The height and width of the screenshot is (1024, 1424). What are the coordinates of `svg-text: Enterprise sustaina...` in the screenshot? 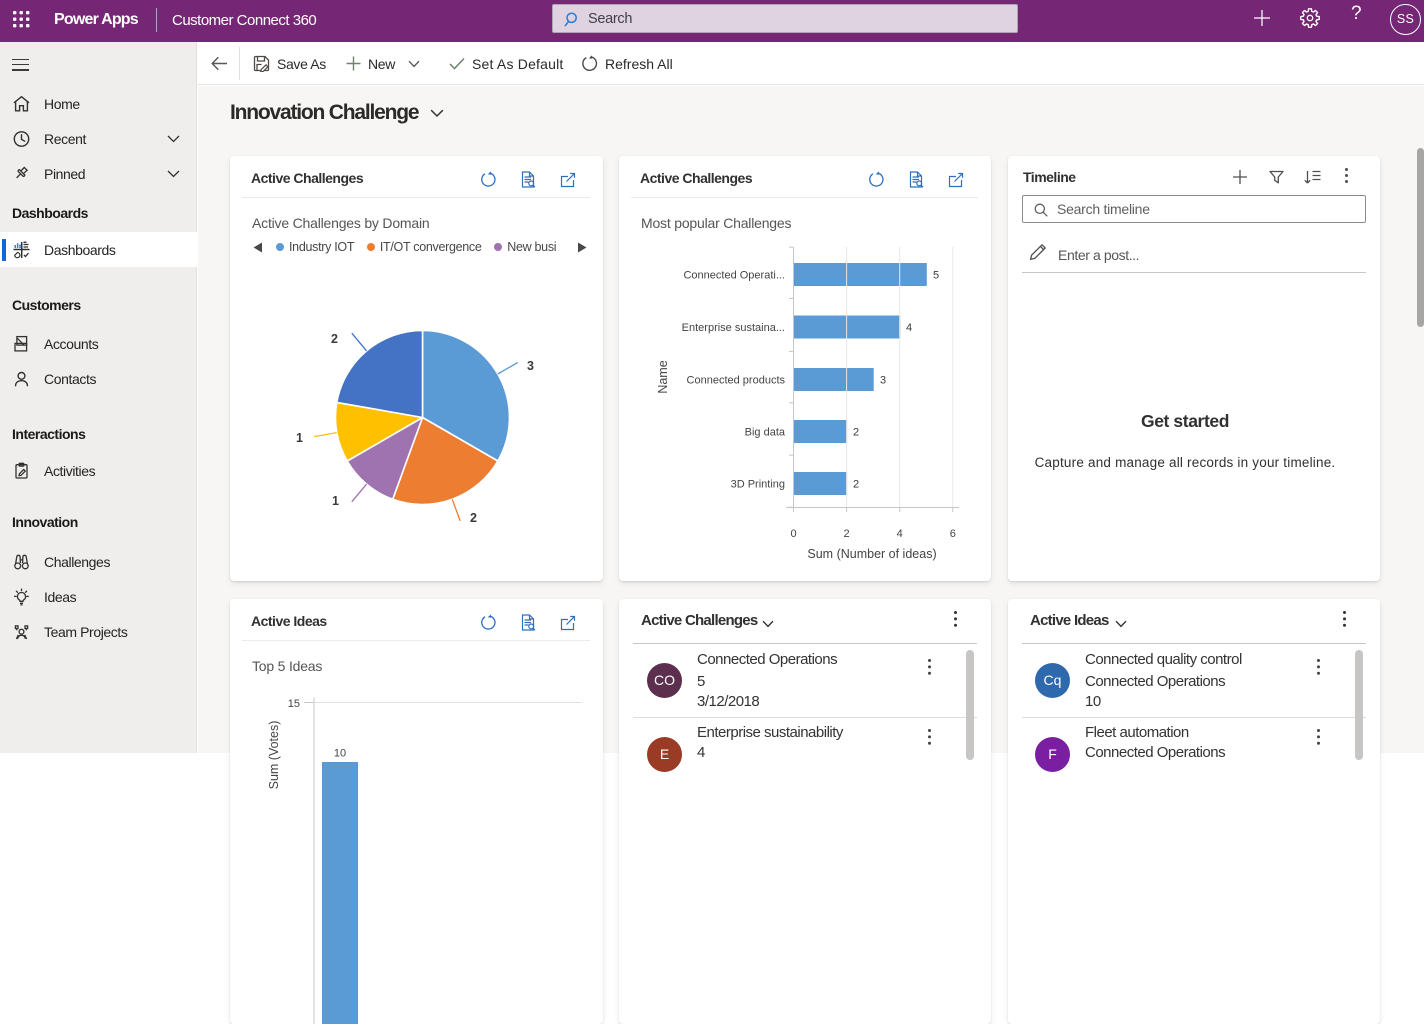 It's located at (733, 328).